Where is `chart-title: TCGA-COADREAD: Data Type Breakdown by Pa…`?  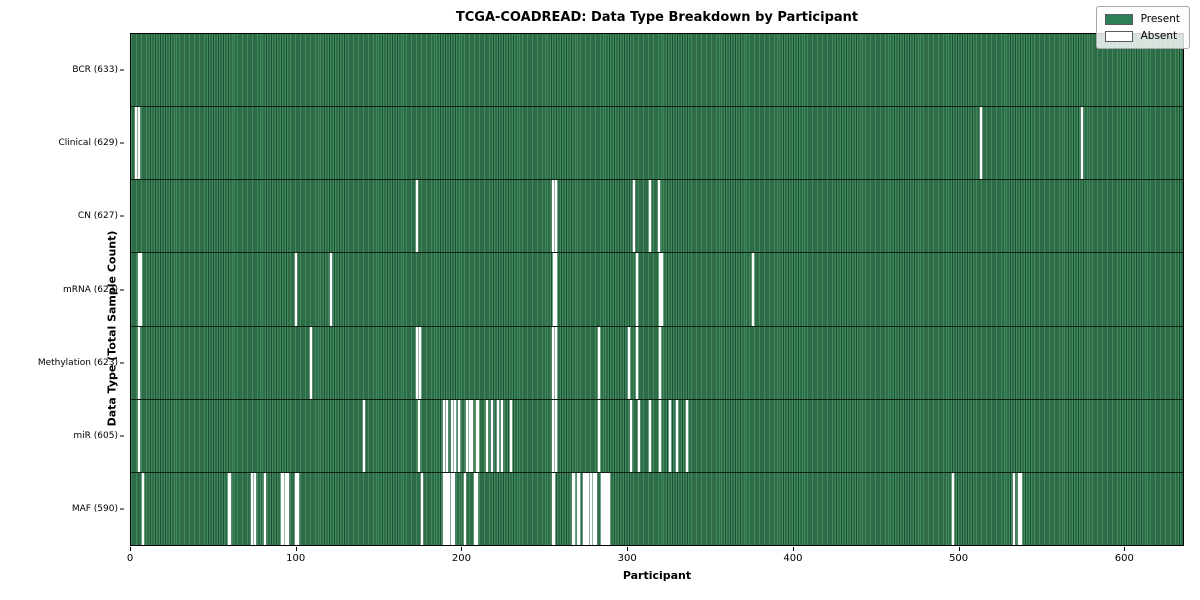
chart-title: TCGA-COADREAD: Data Type Breakdown by Pa… is located at coordinates (657, 17).